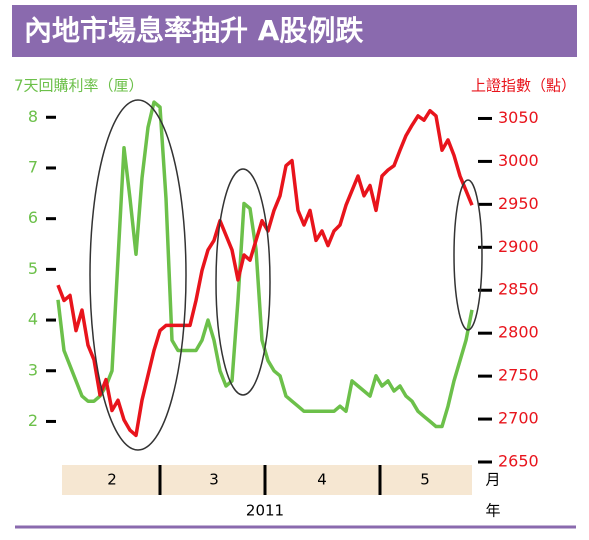  What do you see at coordinates (112, 480) in the screenshot?
I see `x-tick-label: 2` at bounding box center [112, 480].